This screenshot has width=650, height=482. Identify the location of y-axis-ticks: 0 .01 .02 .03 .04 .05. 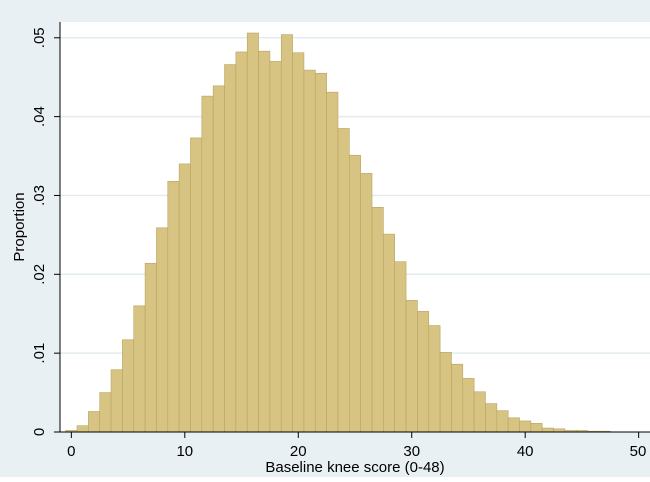
(45, 231).